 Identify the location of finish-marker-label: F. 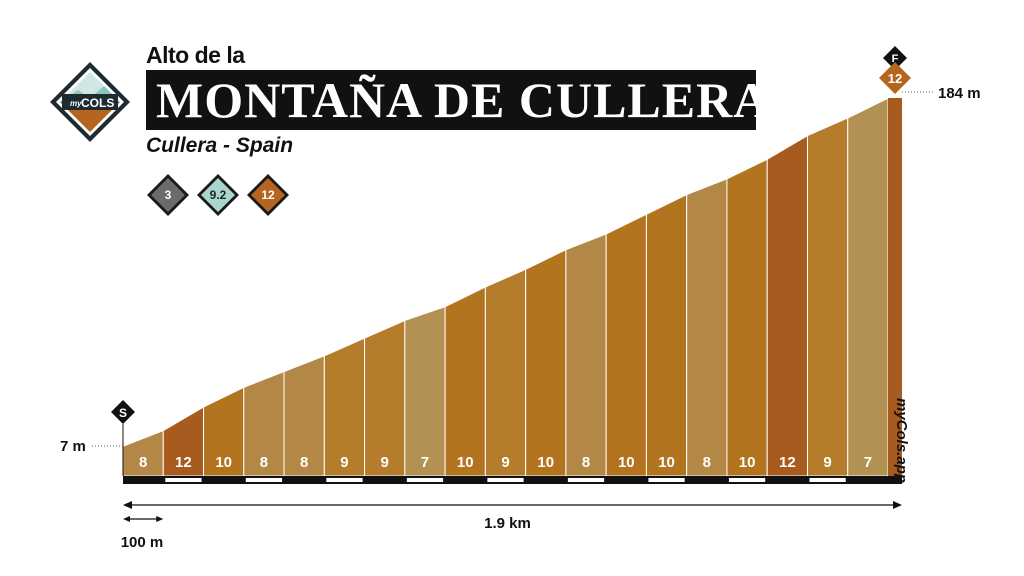
(895, 59).